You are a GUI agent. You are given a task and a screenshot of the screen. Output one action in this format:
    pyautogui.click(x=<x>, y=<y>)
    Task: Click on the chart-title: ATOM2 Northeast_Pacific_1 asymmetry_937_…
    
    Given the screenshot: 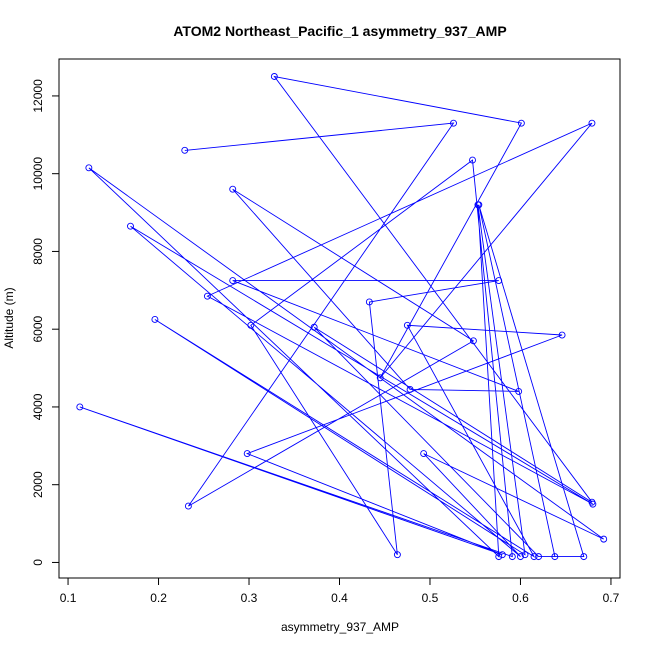 What is the action you would take?
    pyautogui.click(x=339, y=31)
    